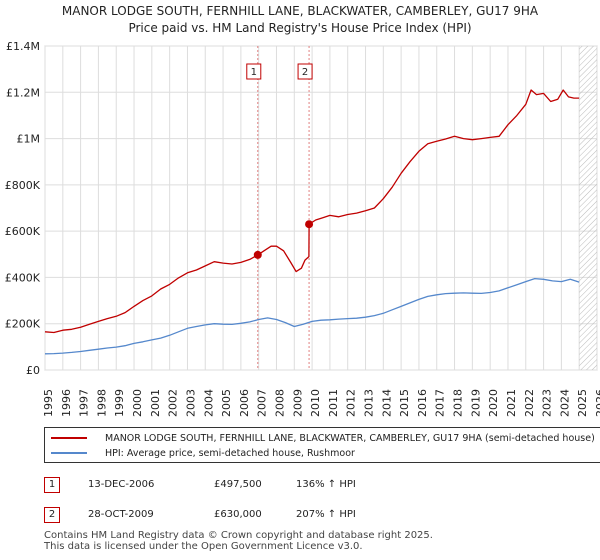 The height and width of the screenshot is (560, 600). What do you see at coordinates (29, 139) in the screenshot?
I see `y-tick-label: £1M` at bounding box center [29, 139].